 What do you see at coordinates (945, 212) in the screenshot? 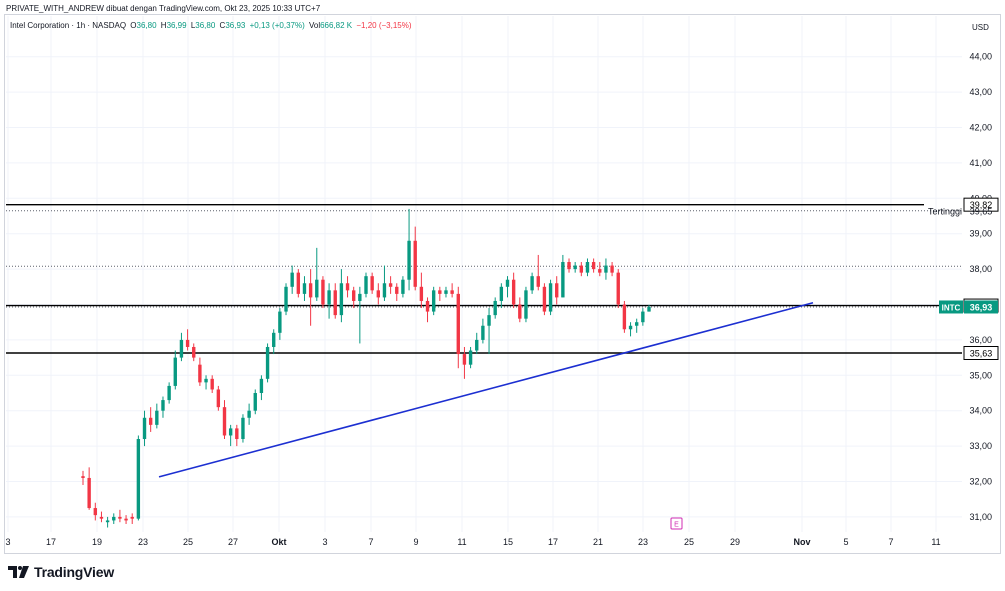
I see `high-caption: Tertinggi` at bounding box center [945, 212].